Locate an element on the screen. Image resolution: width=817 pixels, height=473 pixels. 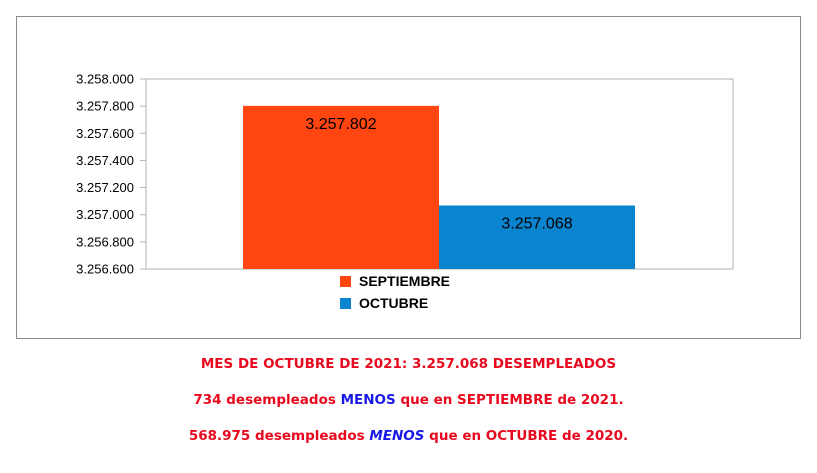
note-yearly-text: 568.975 desempleados is located at coordinates (279, 436).